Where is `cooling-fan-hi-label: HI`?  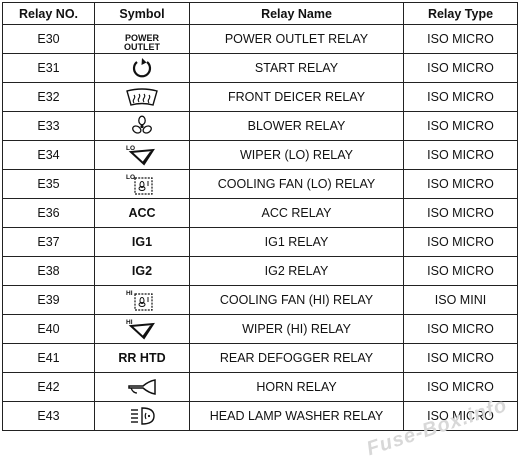 cooling-fan-hi-label: HI is located at coordinates (129, 293).